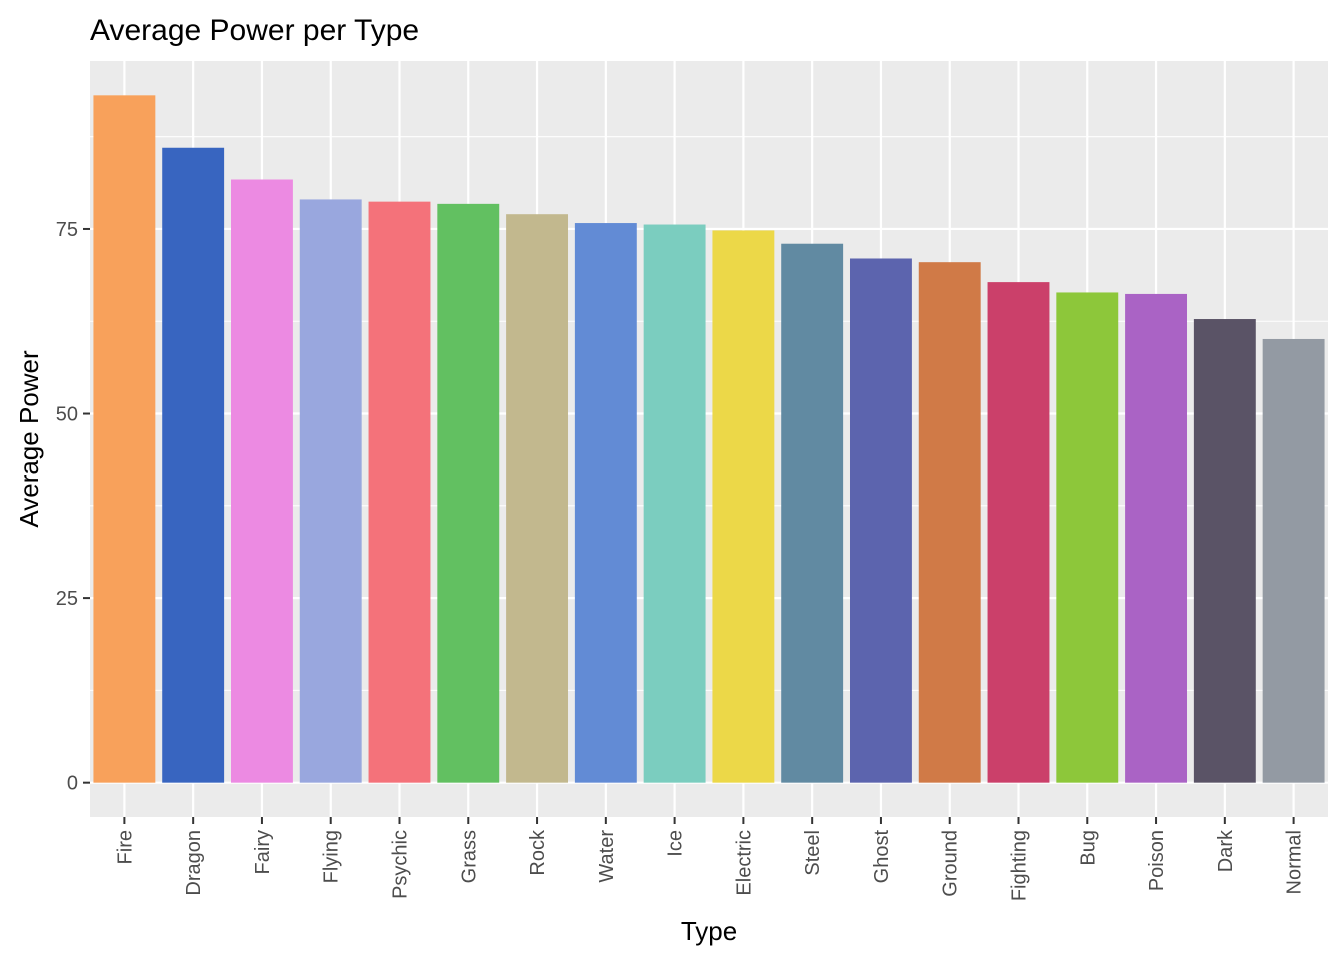  I want to click on bar-normal, so click(1293, 560).